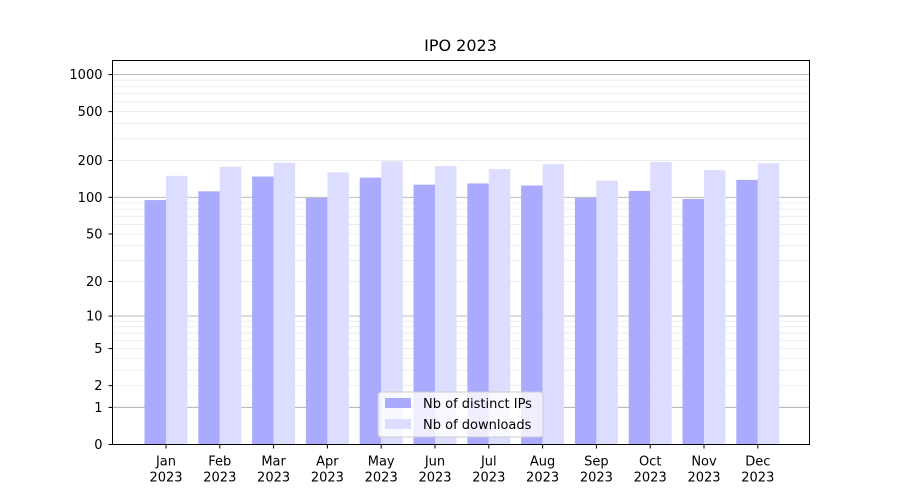  I want to click on y-tick-label: 50, so click(94, 234).